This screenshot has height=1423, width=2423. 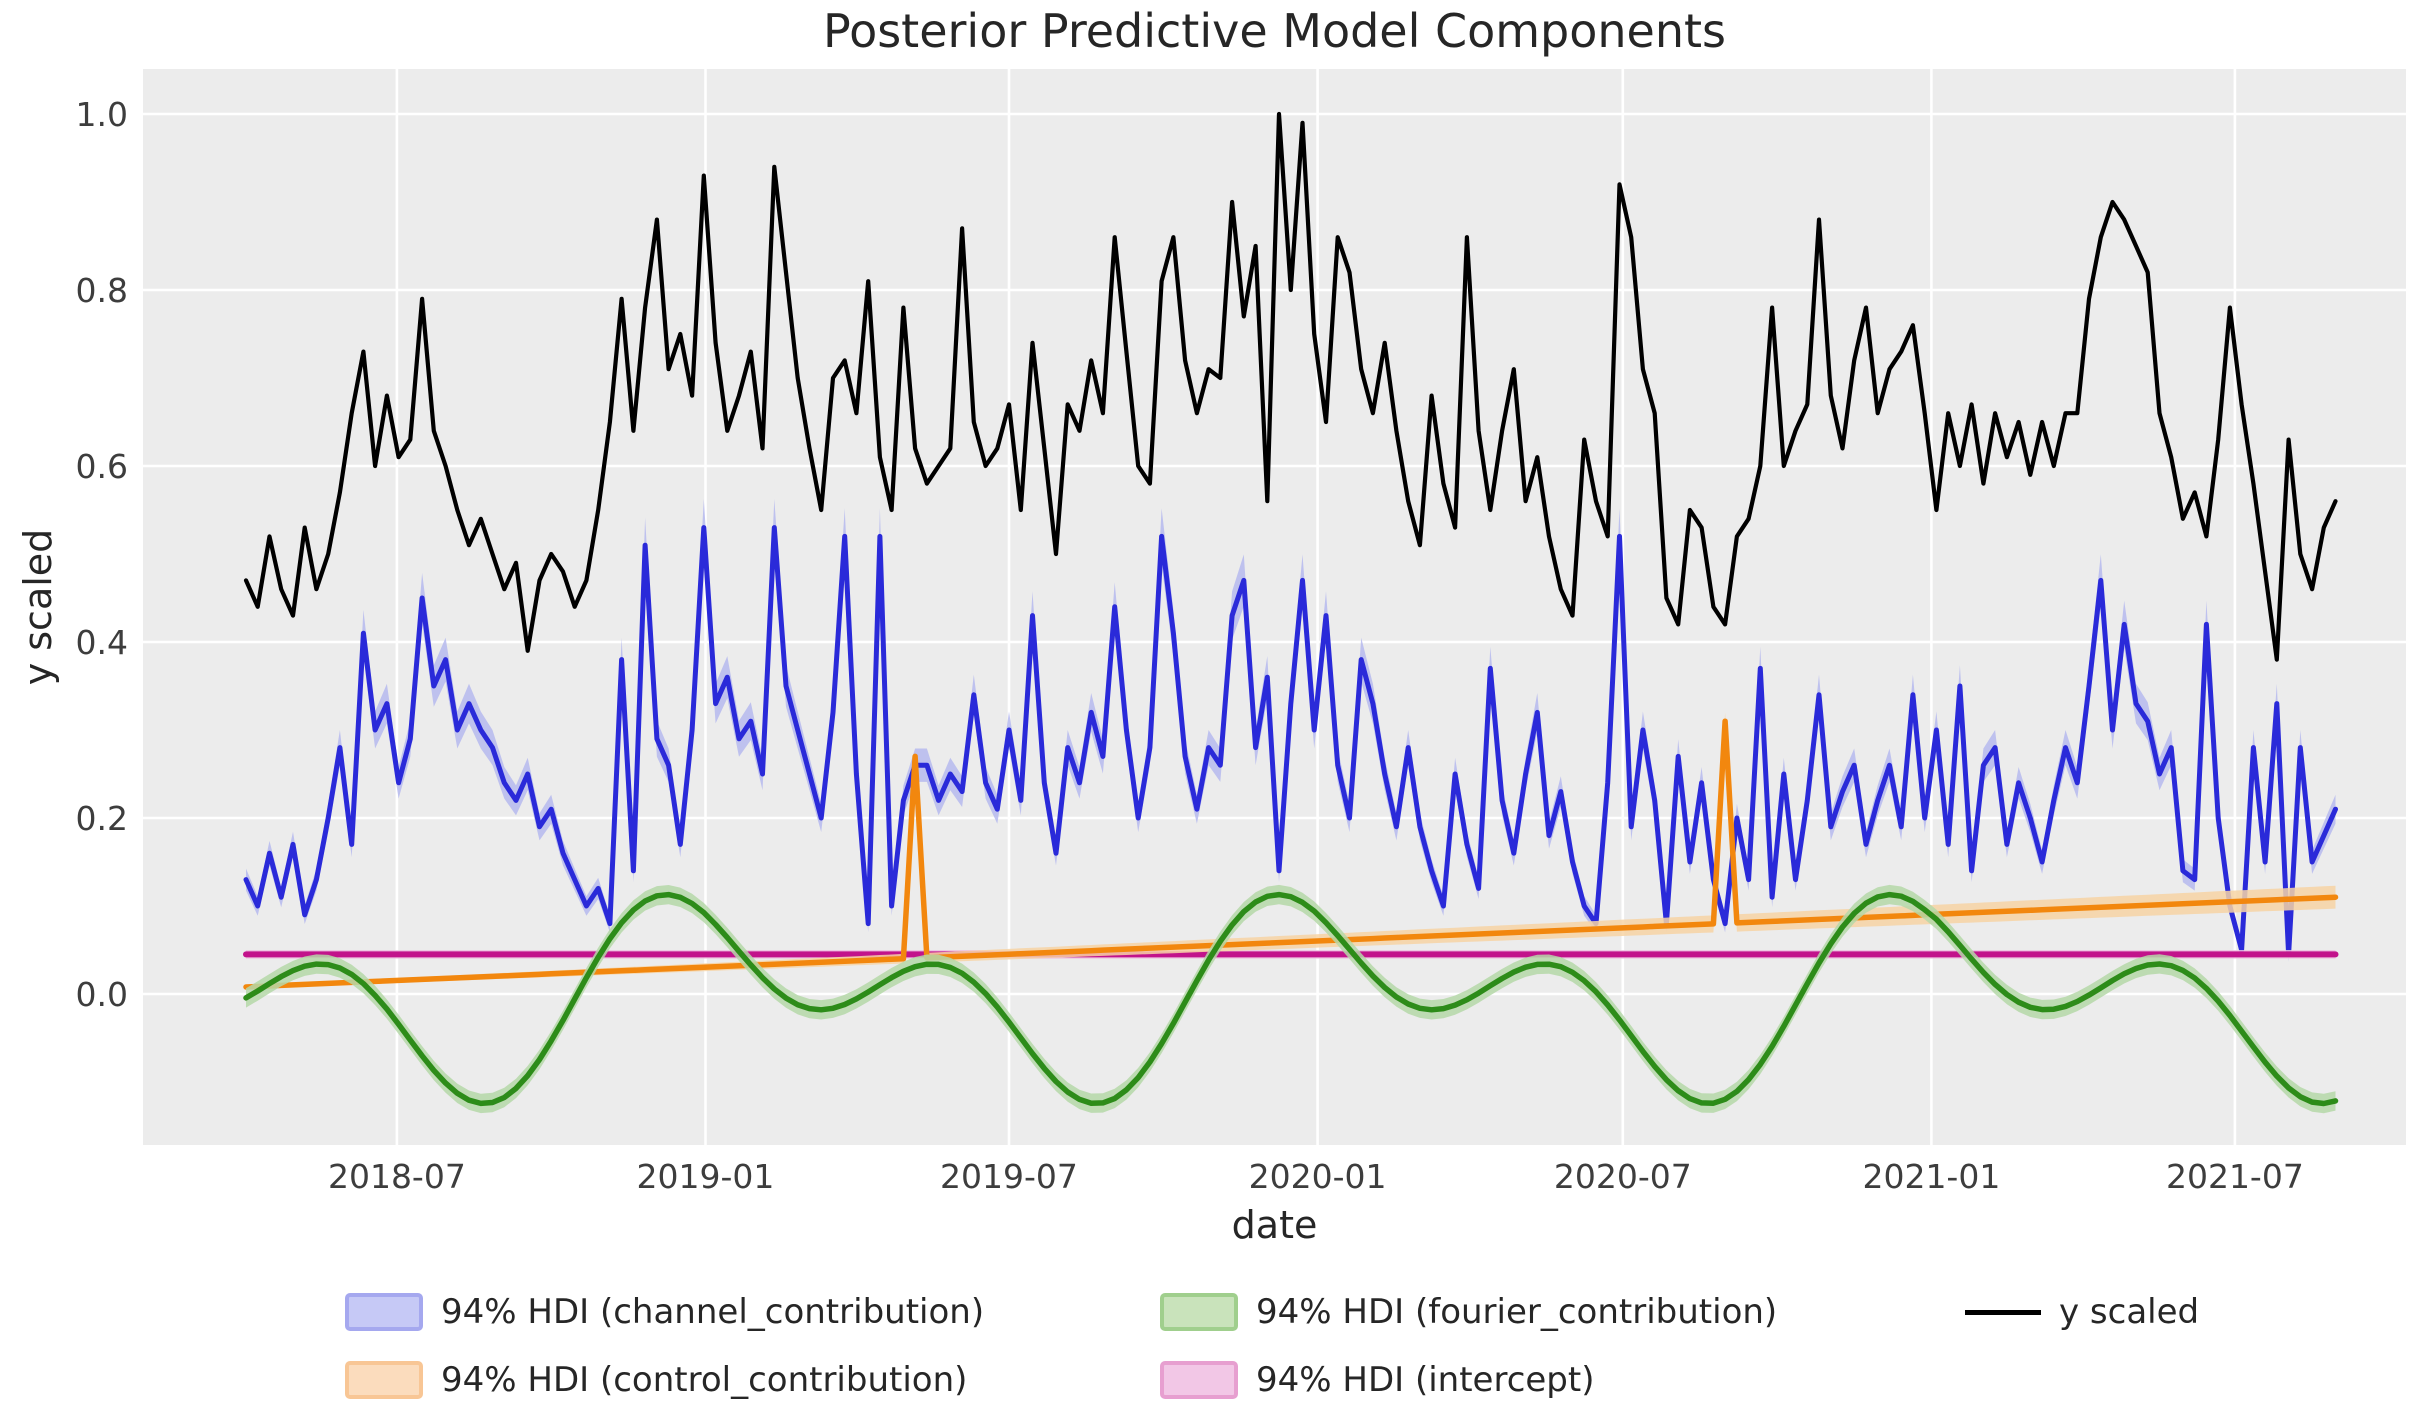 What do you see at coordinates (1623, 1176) in the screenshot?
I see `x-tick-label: 2020-07` at bounding box center [1623, 1176].